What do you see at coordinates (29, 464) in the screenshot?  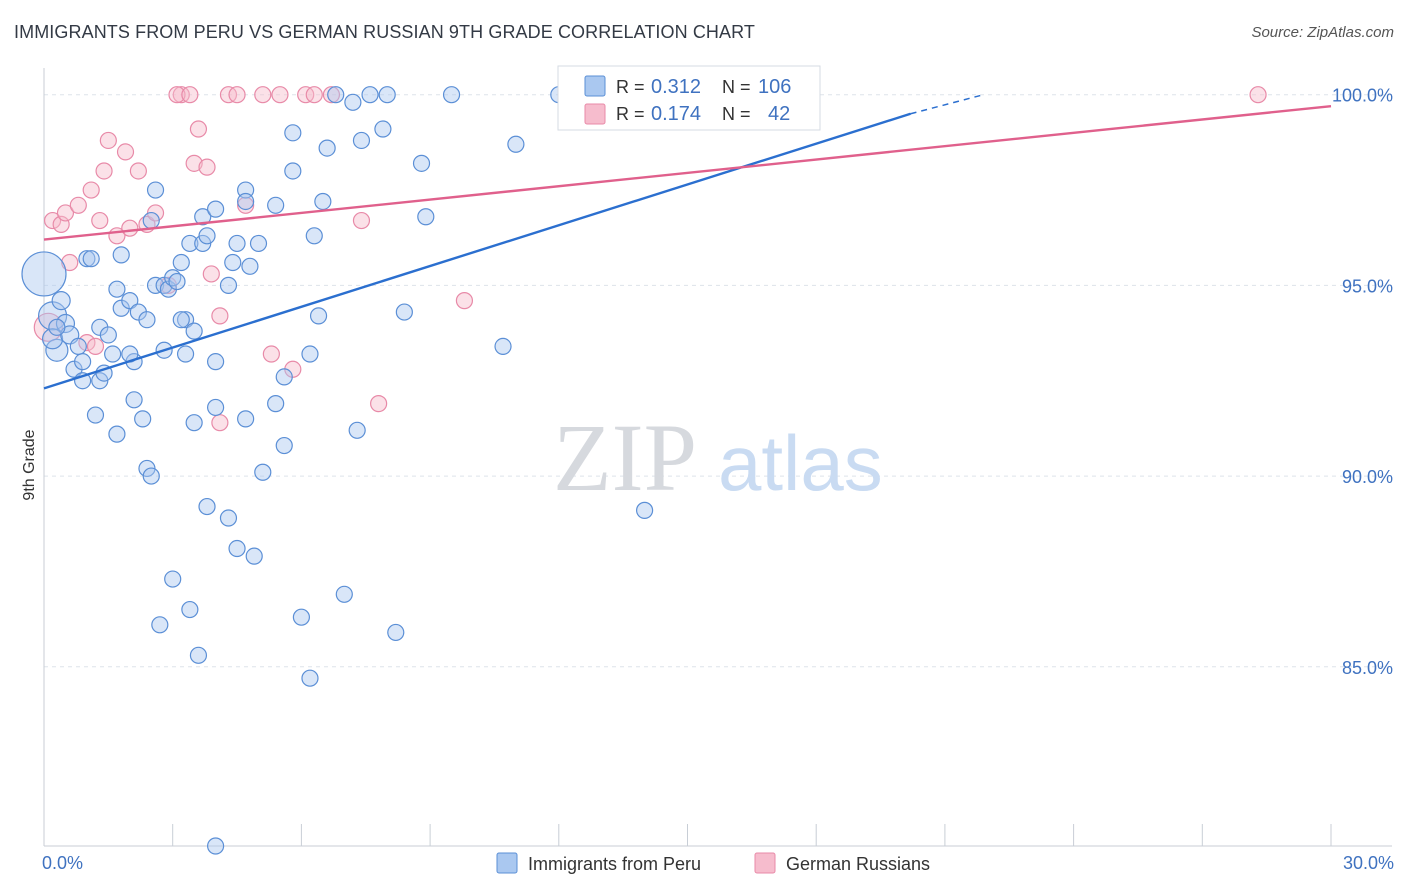 I see `y-axis-title: 9th Grade` at bounding box center [29, 464].